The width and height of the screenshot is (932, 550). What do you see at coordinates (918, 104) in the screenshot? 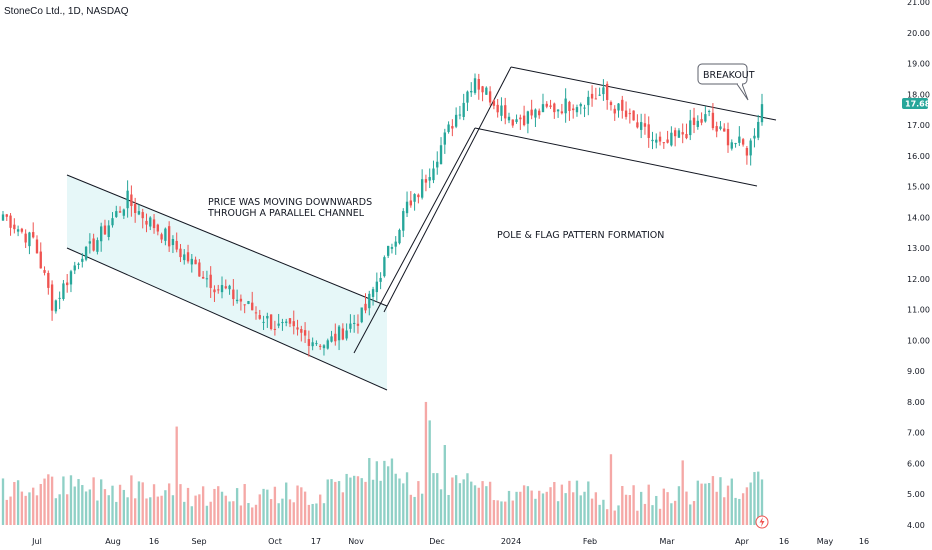
I see `last-price-value: 17.68` at bounding box center [918, 104].